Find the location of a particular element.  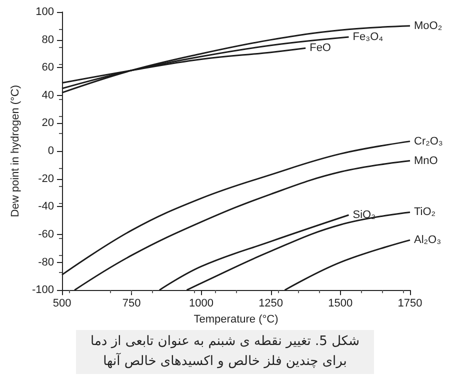

series-label: MoO₂ is located at coordinates (428, 26).